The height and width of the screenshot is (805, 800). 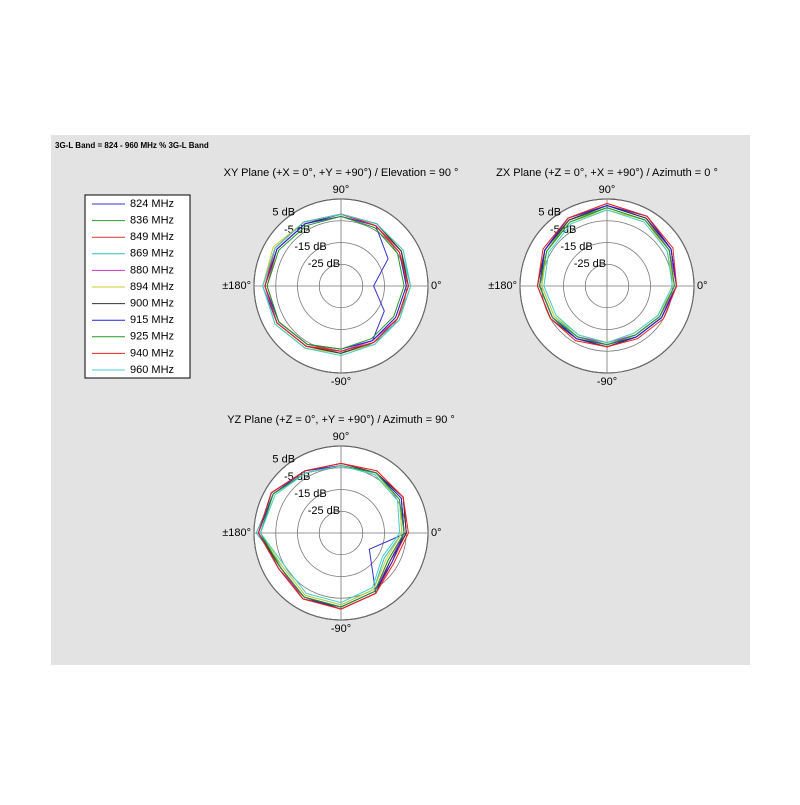 I want to click on header: 3G-L Band = 824 - 960 MHz % 3G-L Band, so click(x=132, y=145).